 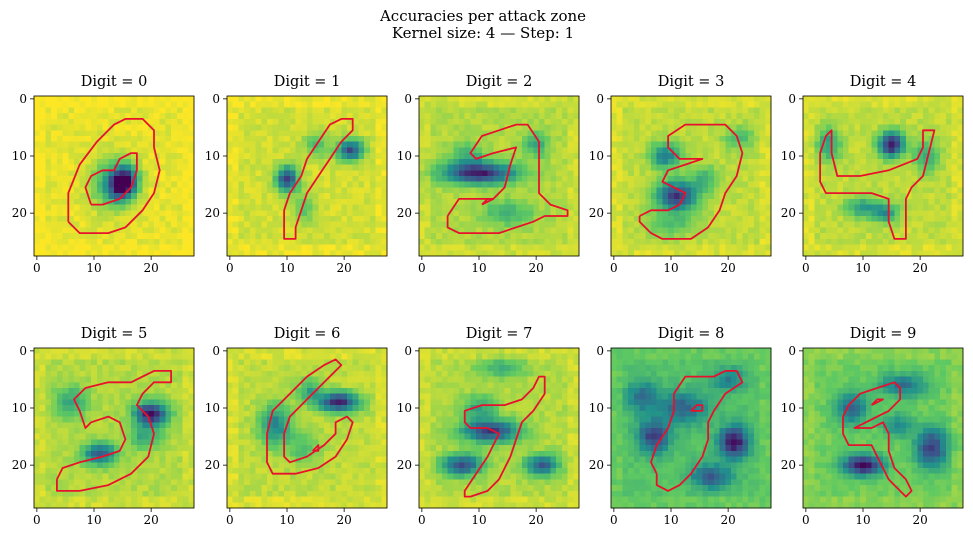 I want to click on panel-title: Digit = 3, so click(x=691, y=82).